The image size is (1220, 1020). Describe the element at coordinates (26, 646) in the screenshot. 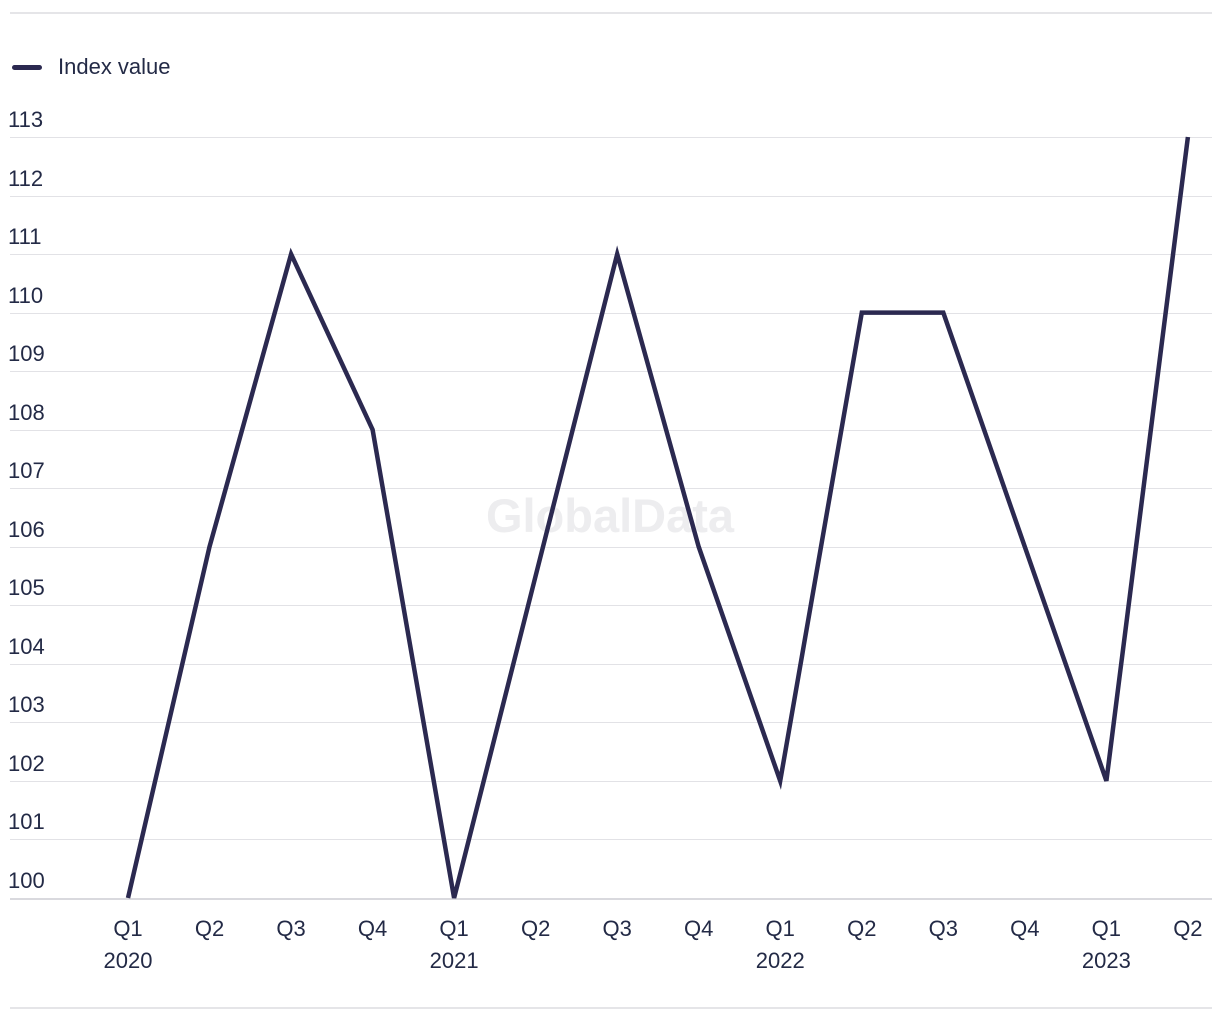

I see `y-axis-label: 104` at that location.